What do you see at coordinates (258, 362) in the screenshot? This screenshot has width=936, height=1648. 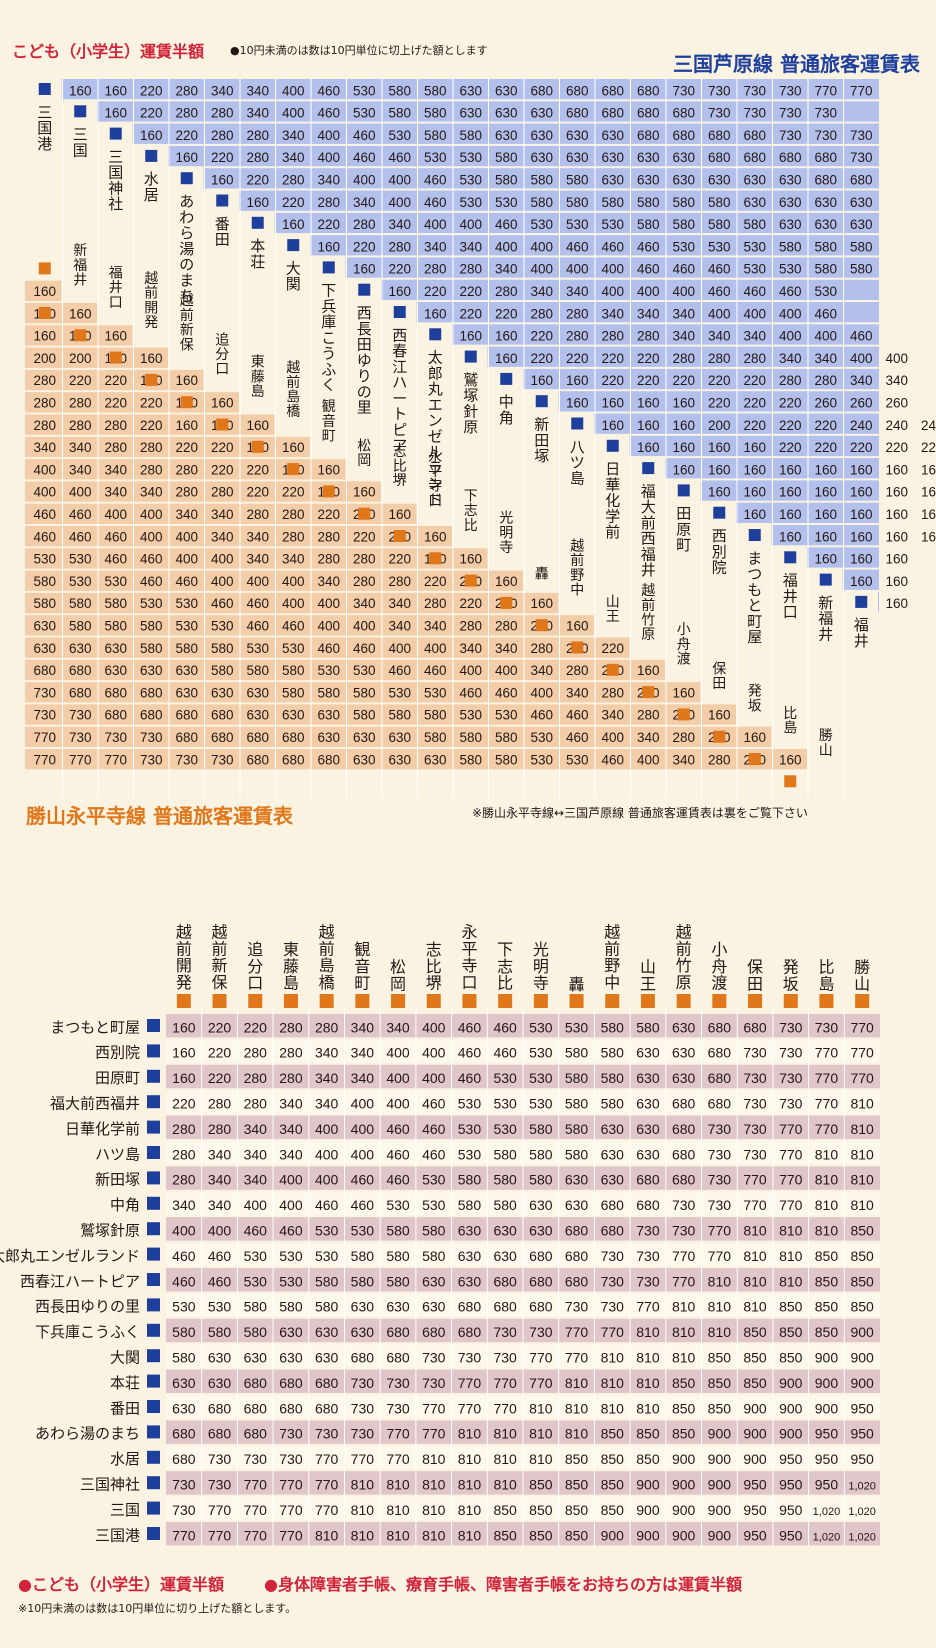 I see `char: 東` at bounding box center [258, 362].